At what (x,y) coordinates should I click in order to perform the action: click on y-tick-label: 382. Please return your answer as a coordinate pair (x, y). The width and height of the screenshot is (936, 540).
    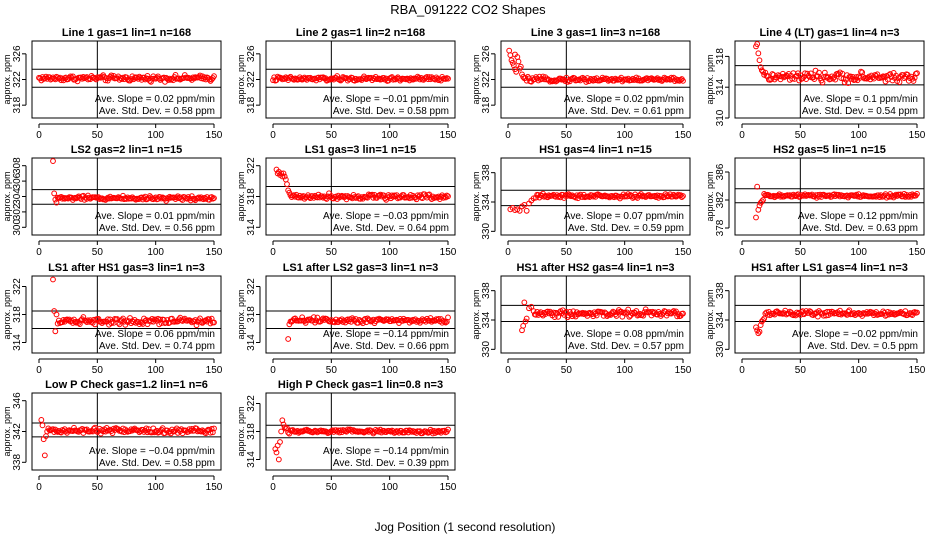
    Looking at the image, I should click on (720, 199).